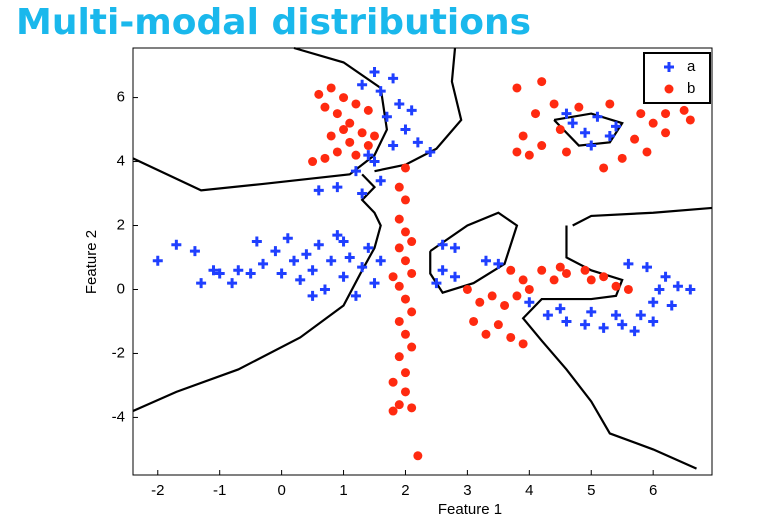  I want to click on x-tick-label: -2, so click(157, 490).